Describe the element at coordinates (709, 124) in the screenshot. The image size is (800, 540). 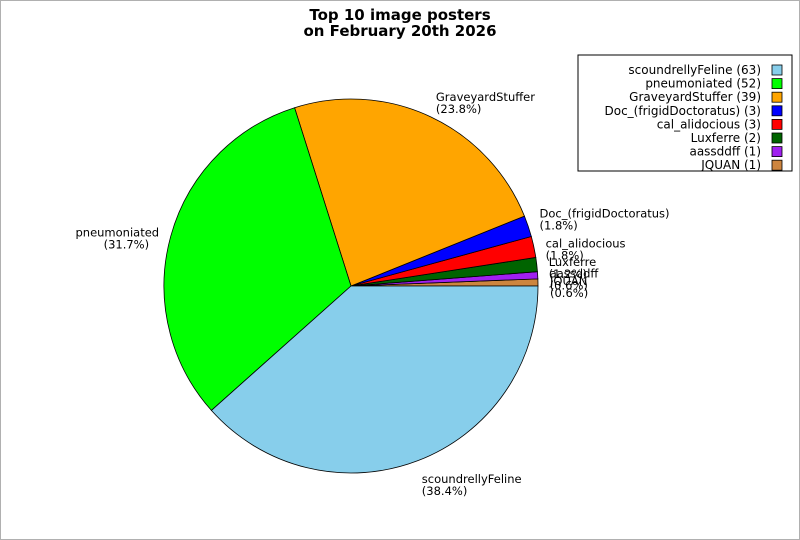
I see `legend-label-cal-alidocious: cal_alidocious (3)` at that location.